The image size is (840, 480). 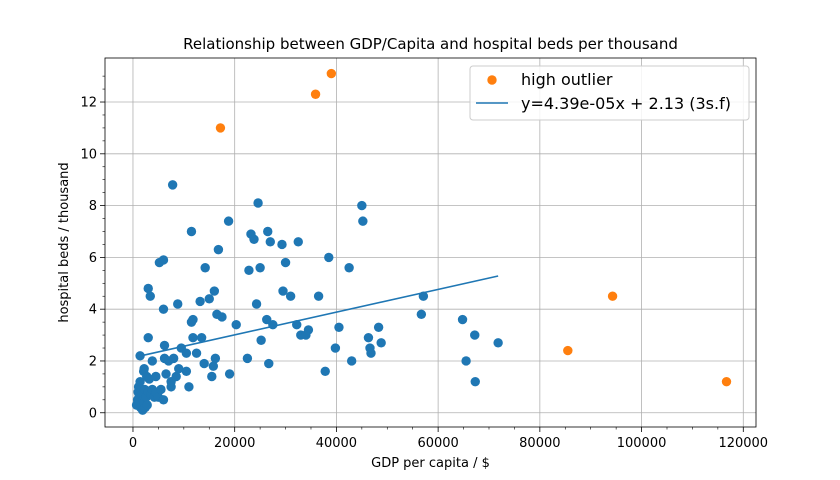 What do you see at coordinates (93, 413) in the screenshot?
I see `y-tick-label: 0` at bounding box center [93, 413].